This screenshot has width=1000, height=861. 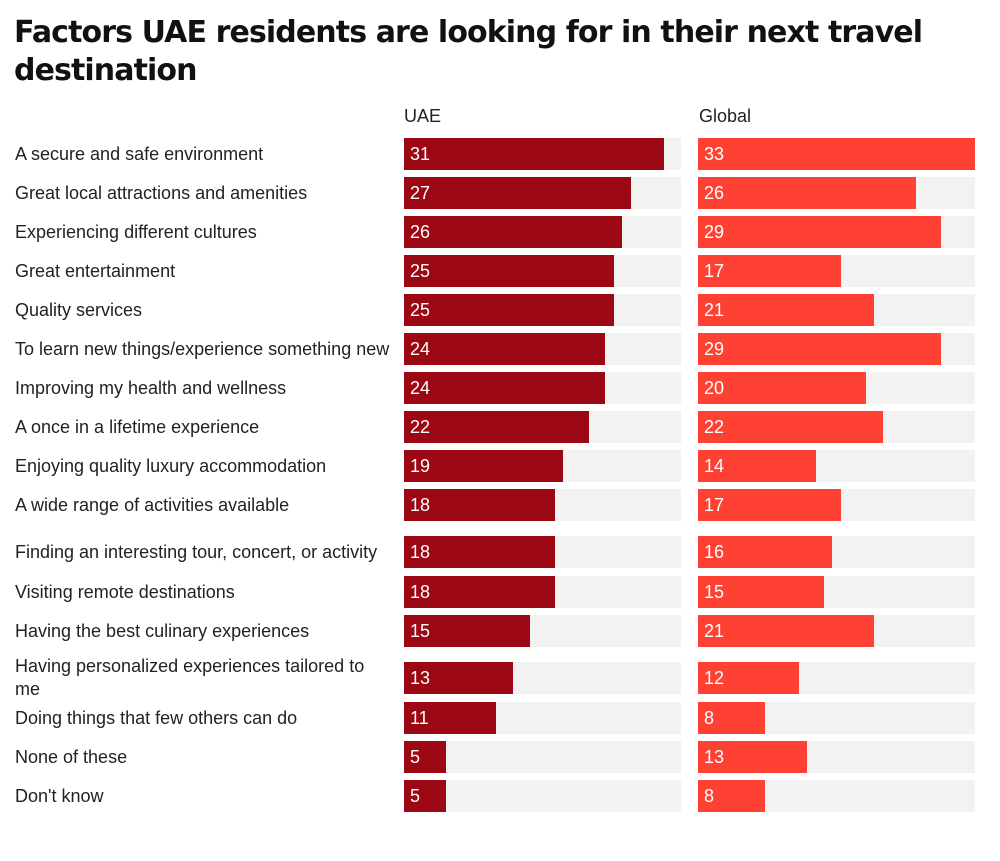 What do you see at coordinates (513, 232) in the screenshot?
I see `bar-uae: 26` at bounding box center [513, 232].